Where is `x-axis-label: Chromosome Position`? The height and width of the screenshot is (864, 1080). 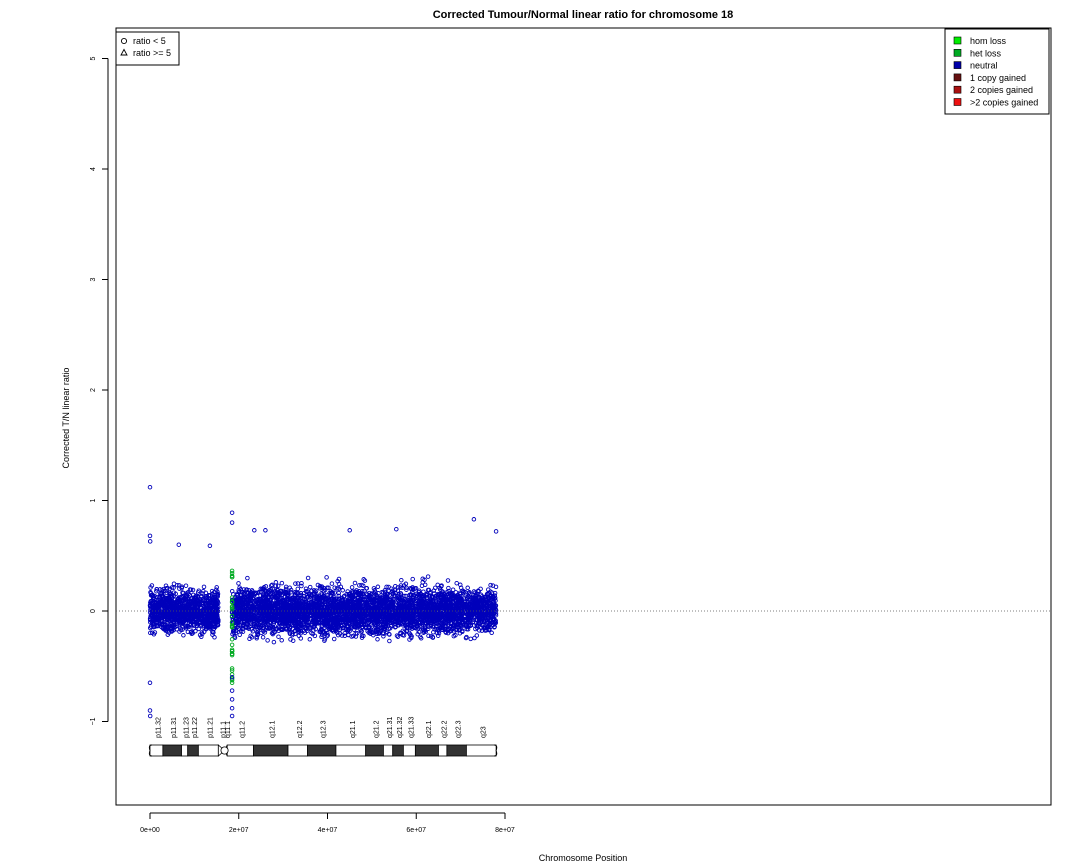
x-axis-label: Chromosome Position is located at coordinates (583, 858).